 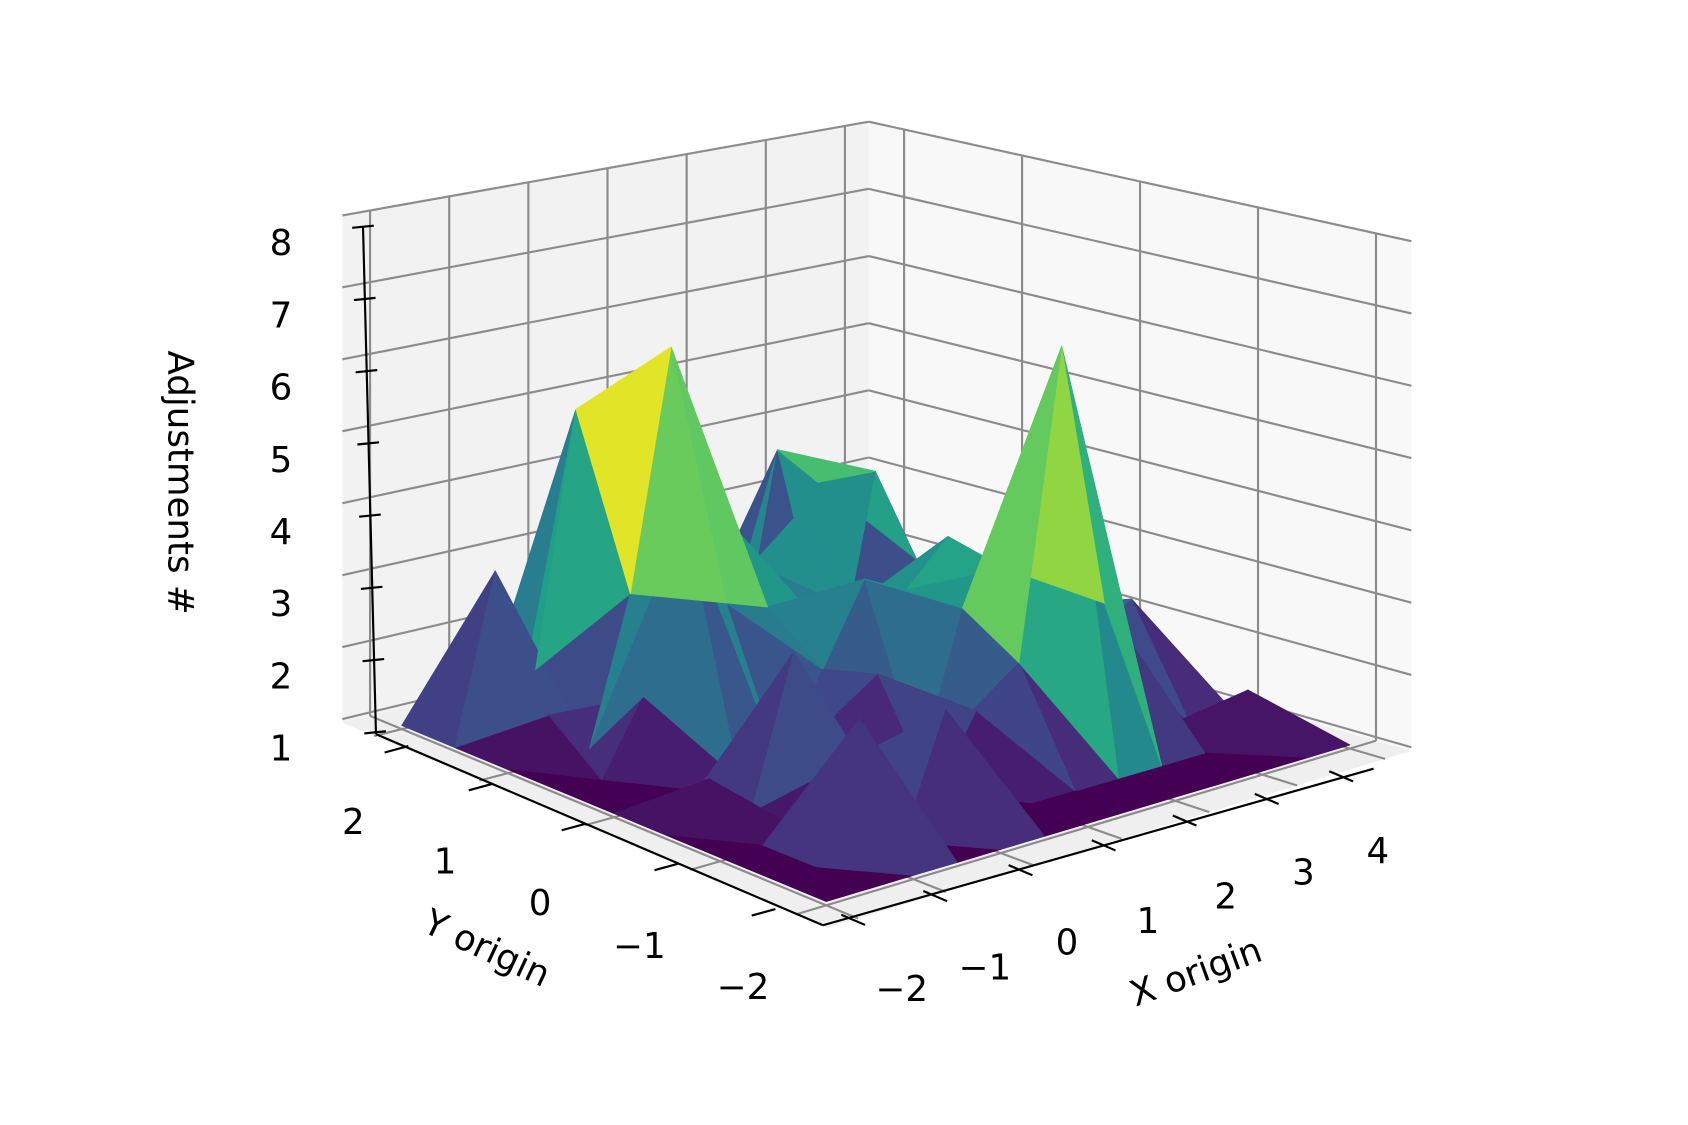 I want to click on y-tick-label: −2, so click(x=743, y=987).